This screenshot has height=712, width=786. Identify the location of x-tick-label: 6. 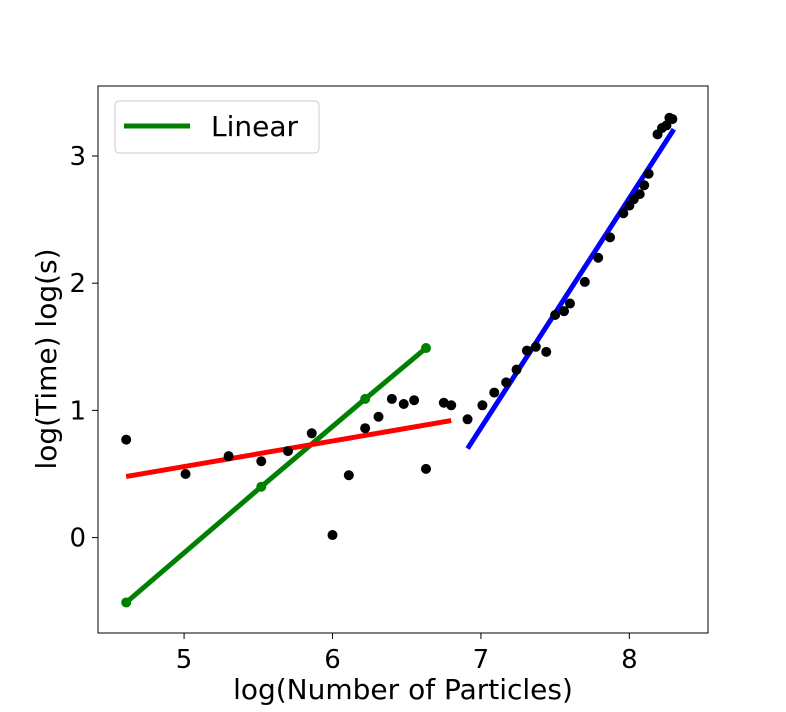
(332, 660).